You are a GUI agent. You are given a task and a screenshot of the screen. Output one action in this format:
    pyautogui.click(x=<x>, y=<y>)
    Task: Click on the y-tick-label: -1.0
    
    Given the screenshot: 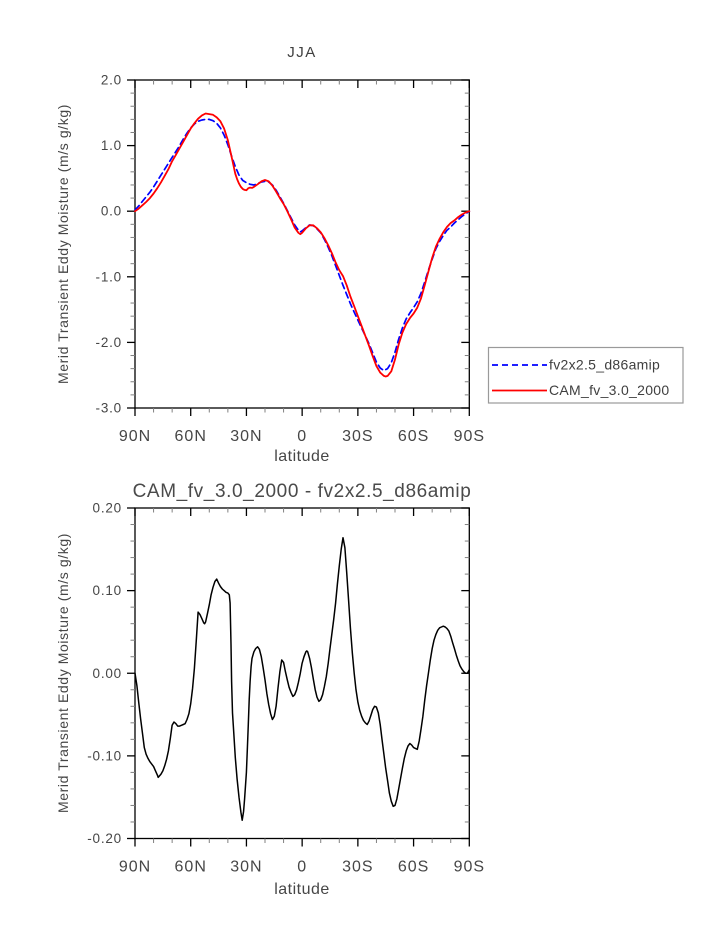 What is the action you would take?
    pyautogui.click(x=109, y=276)
    